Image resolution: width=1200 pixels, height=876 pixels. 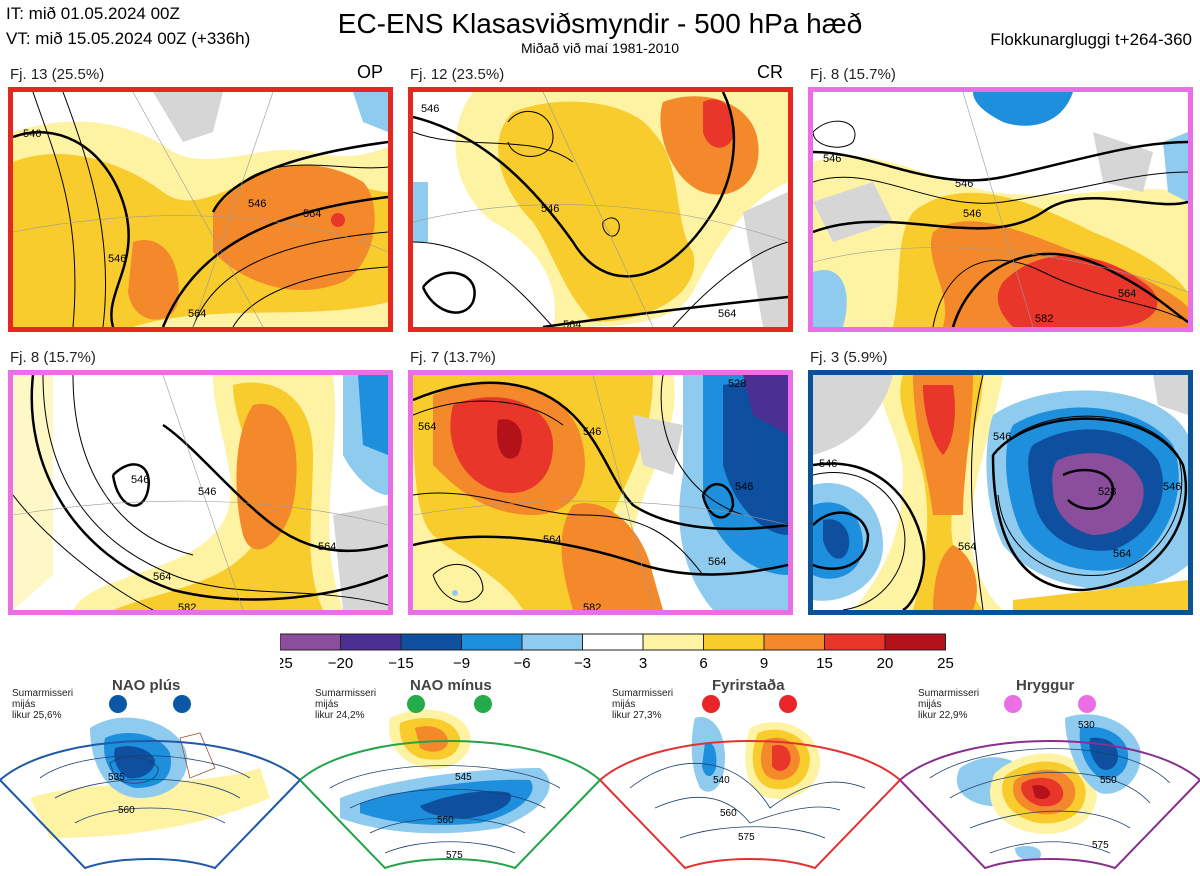 I want to click on cluster-tag: OP, so click(x=370, y=72).